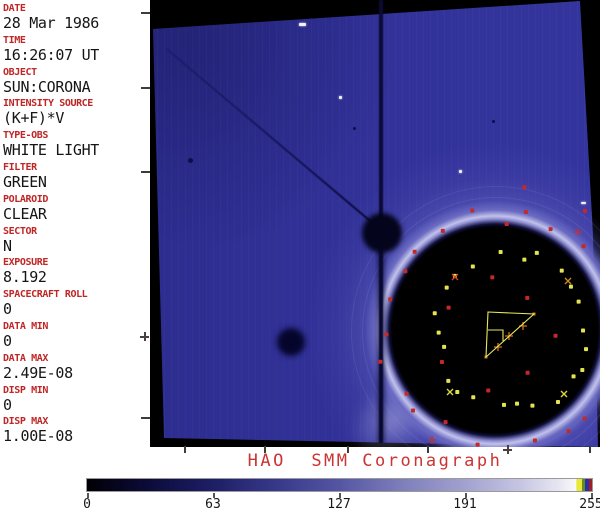 The image size is (600, 512). Describe the element at coordinates (75, 432) in the screenshot. I see `metadata-row: DISP MAX 1.00E-08` at that location.